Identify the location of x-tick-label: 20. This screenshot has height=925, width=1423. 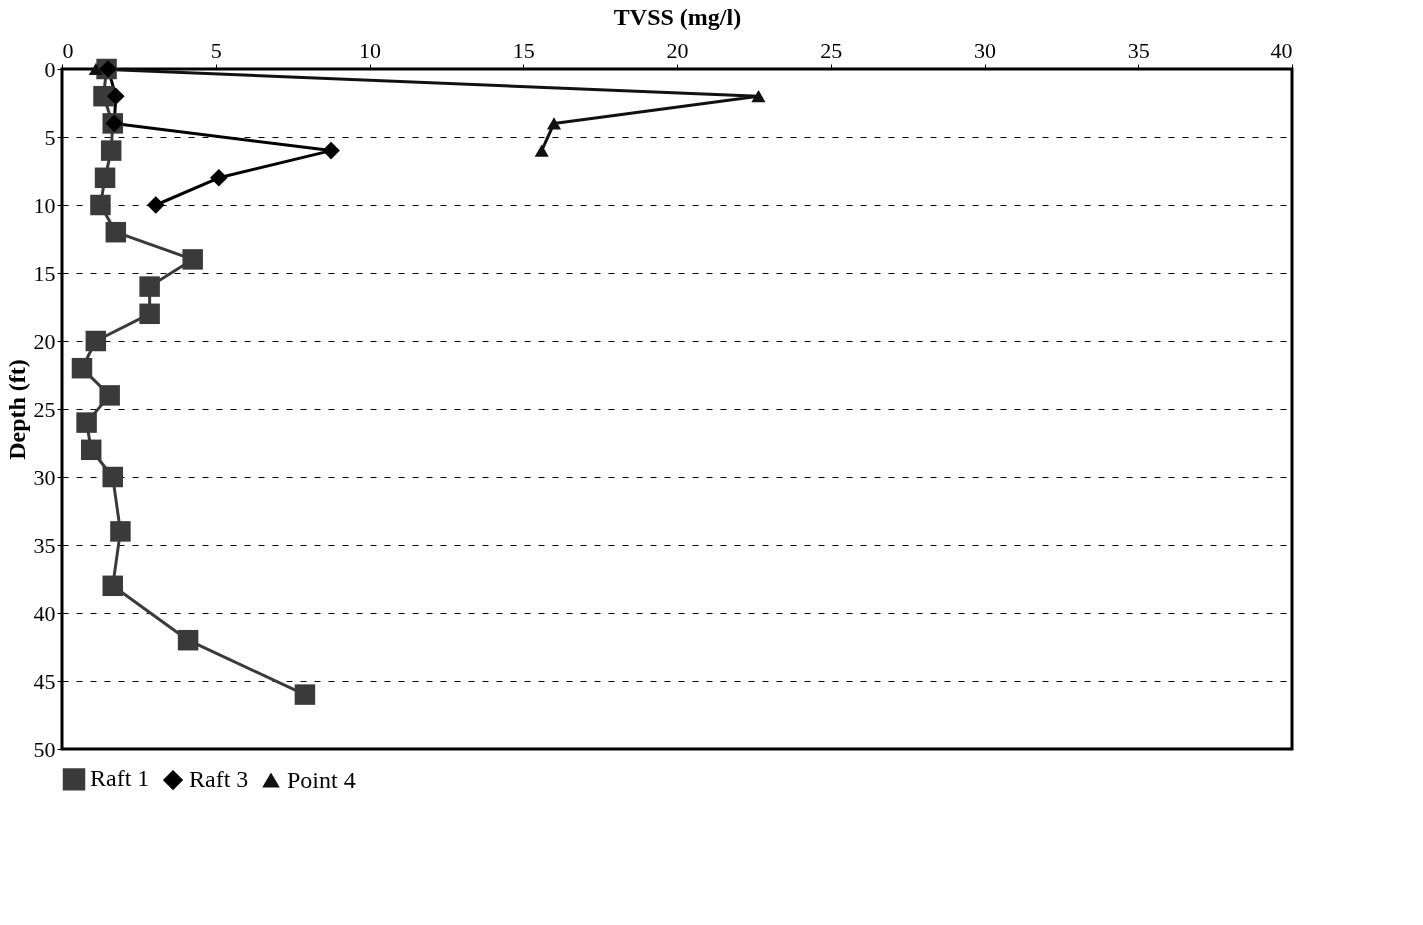
(677, 50).